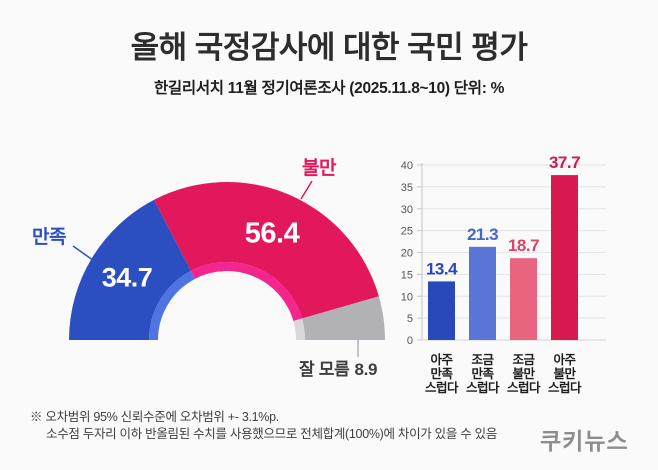 The height and width of the screenshot is (470, 658). I want to click on bar-value-label-2: 18.7, so click(523, 245).